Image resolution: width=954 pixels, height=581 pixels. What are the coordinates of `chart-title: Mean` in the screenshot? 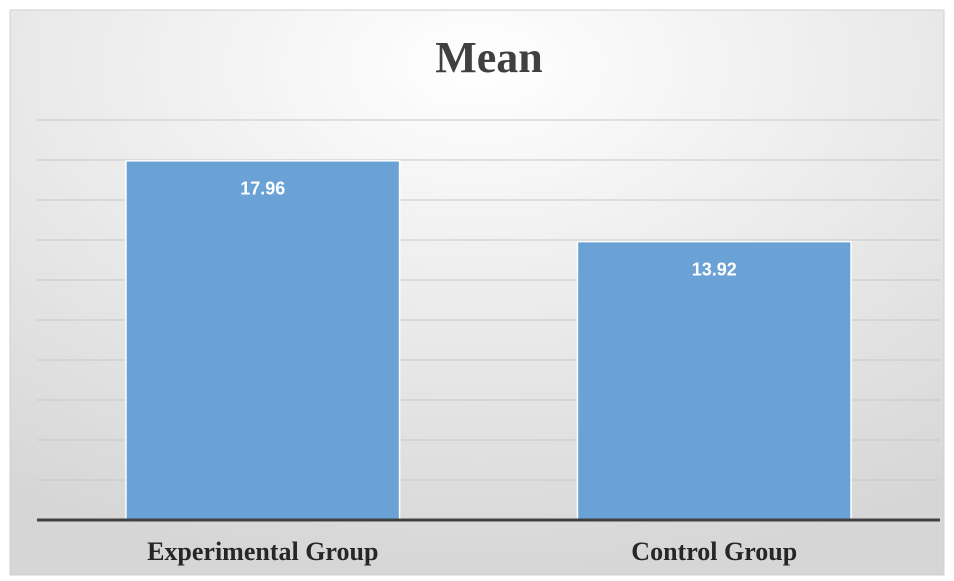 It's located at (489, 57).